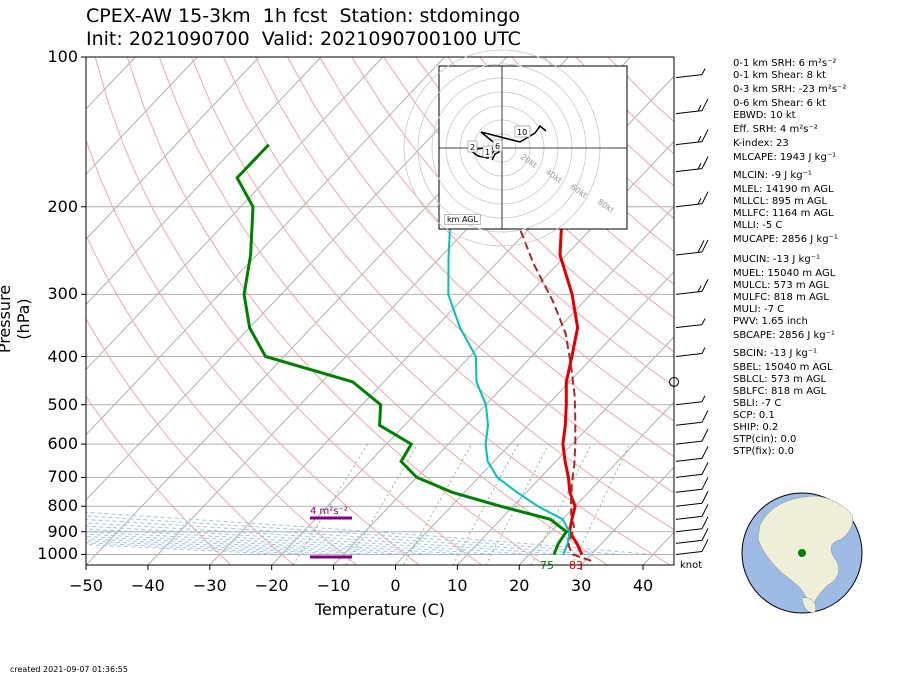 This screenshot has height=675, width=906. I want to click on y-tick-label: 800, so click(62, 506).